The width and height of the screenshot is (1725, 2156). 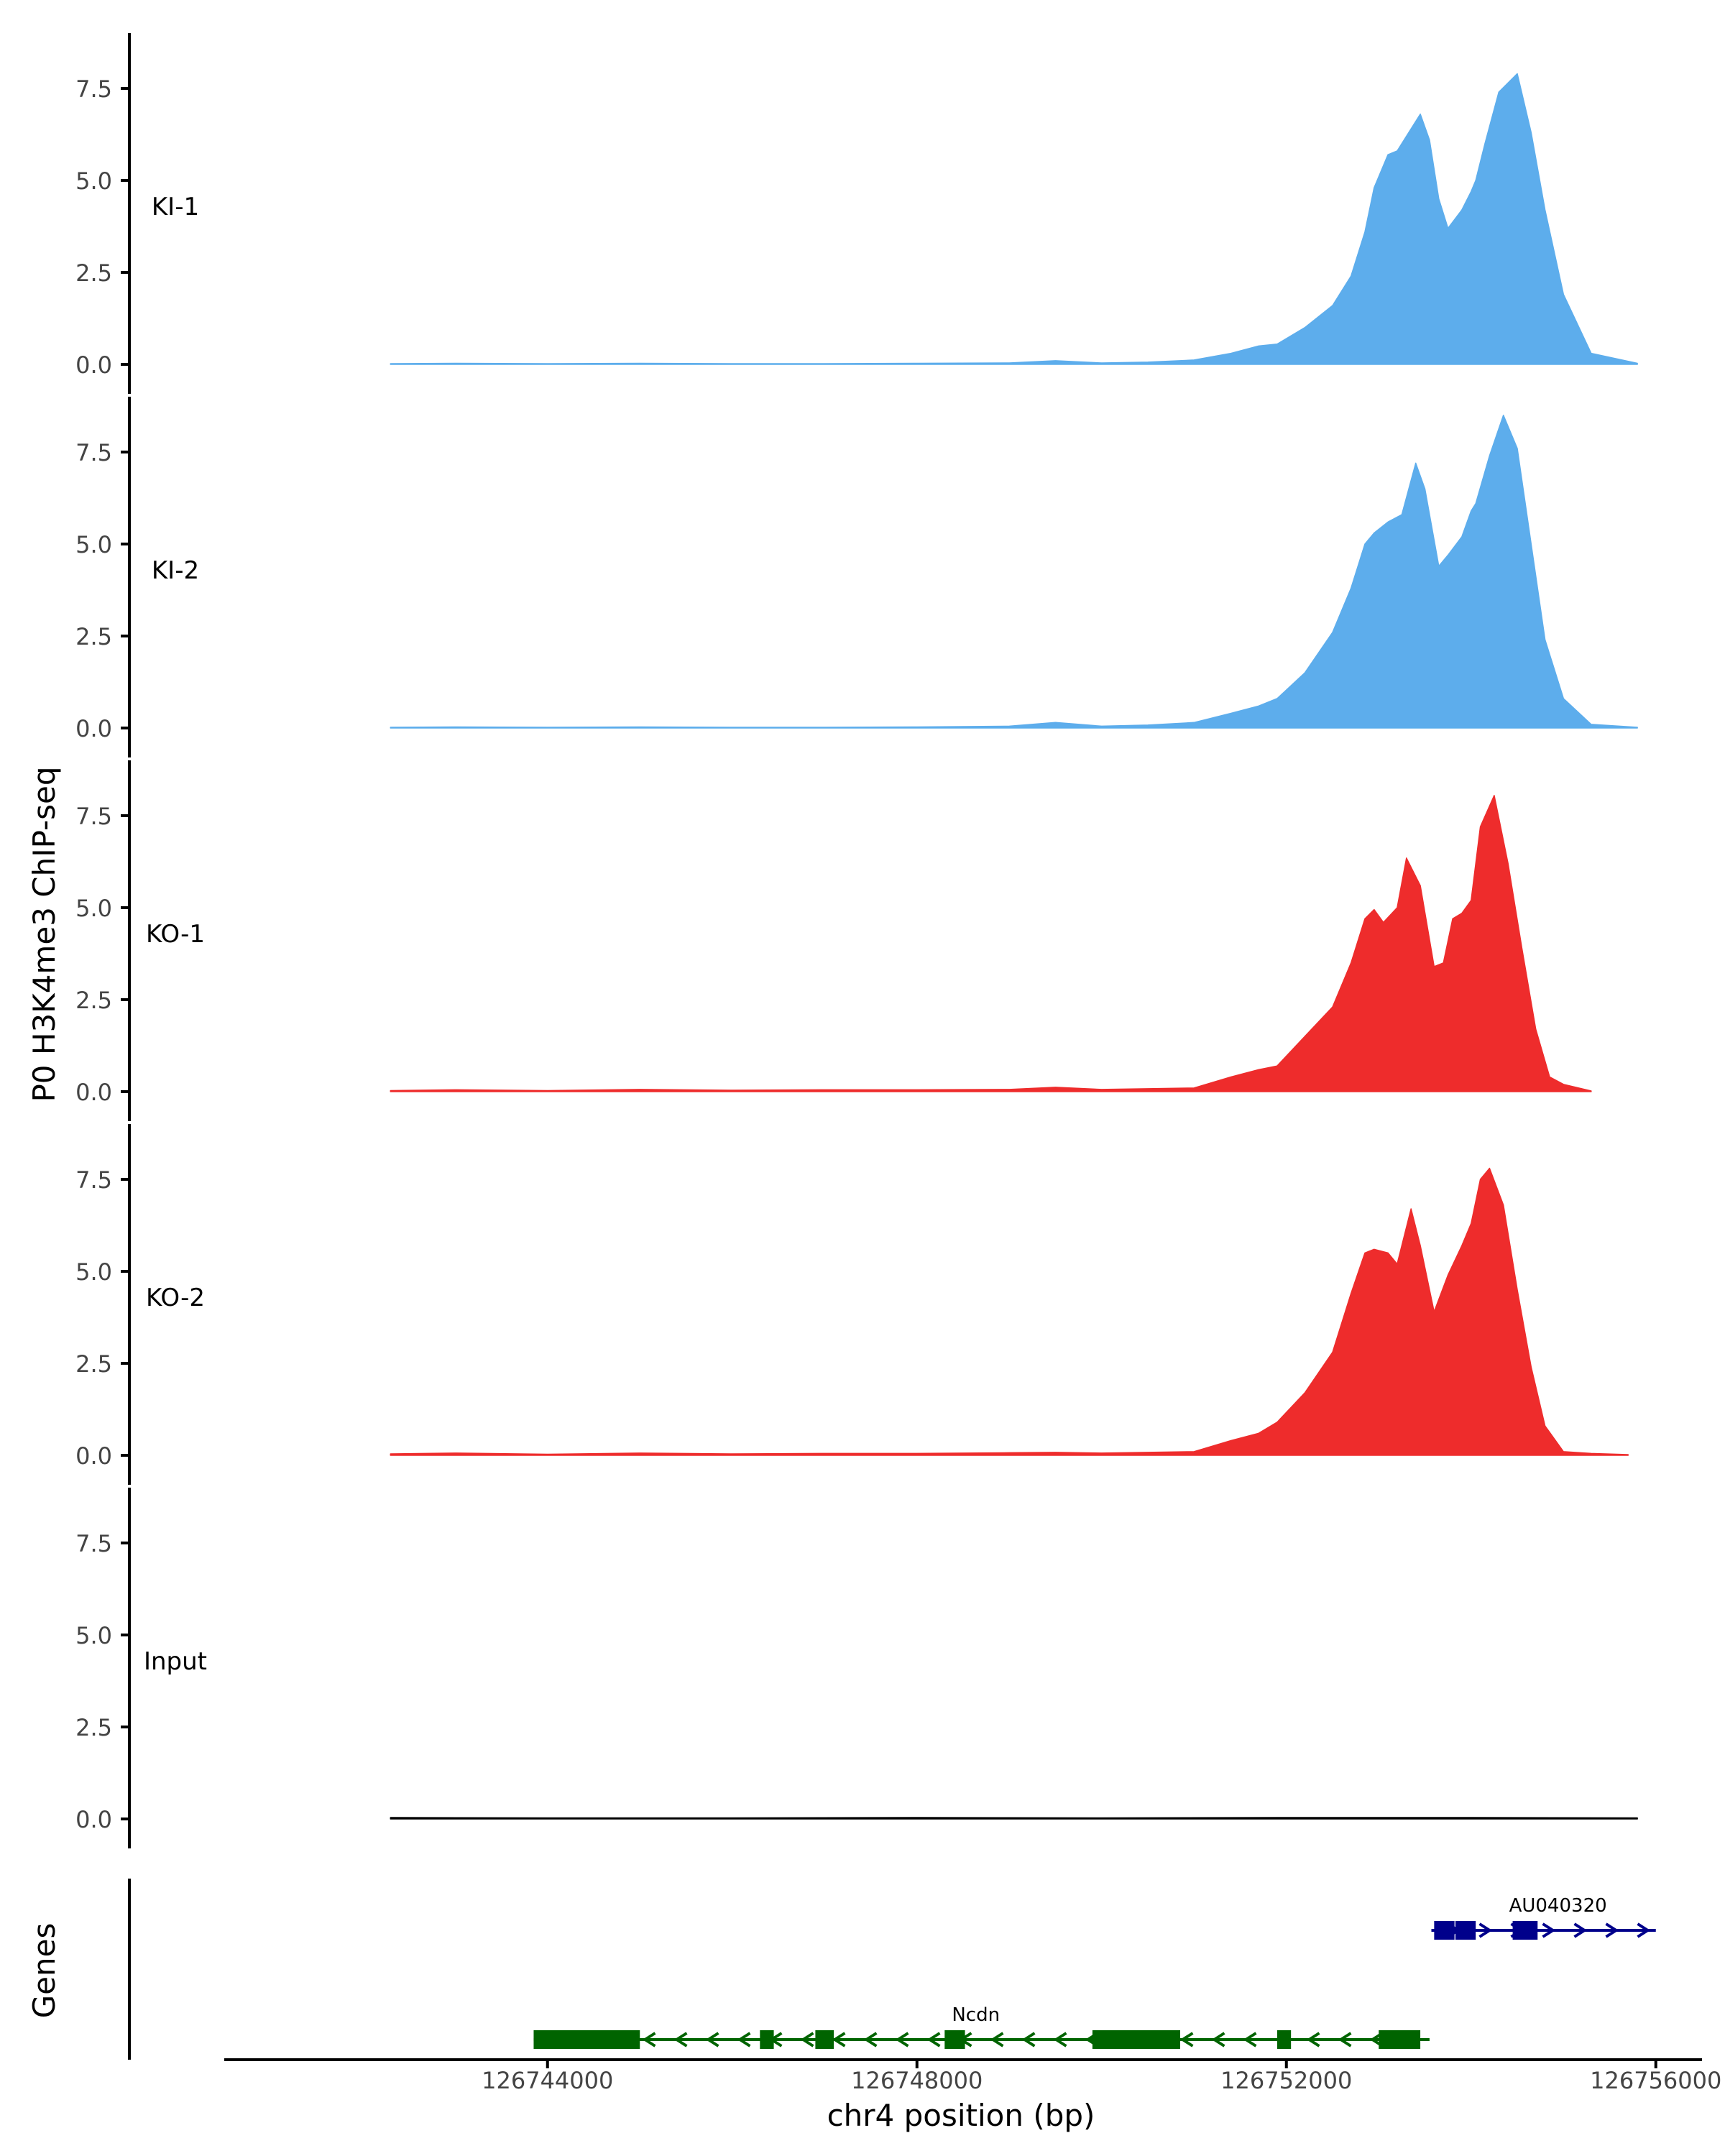 What do you see at coordinates (547, 2080) in the screenshot?
I see `x-tick-label: 126744000` at bounding box center [547, 2080].